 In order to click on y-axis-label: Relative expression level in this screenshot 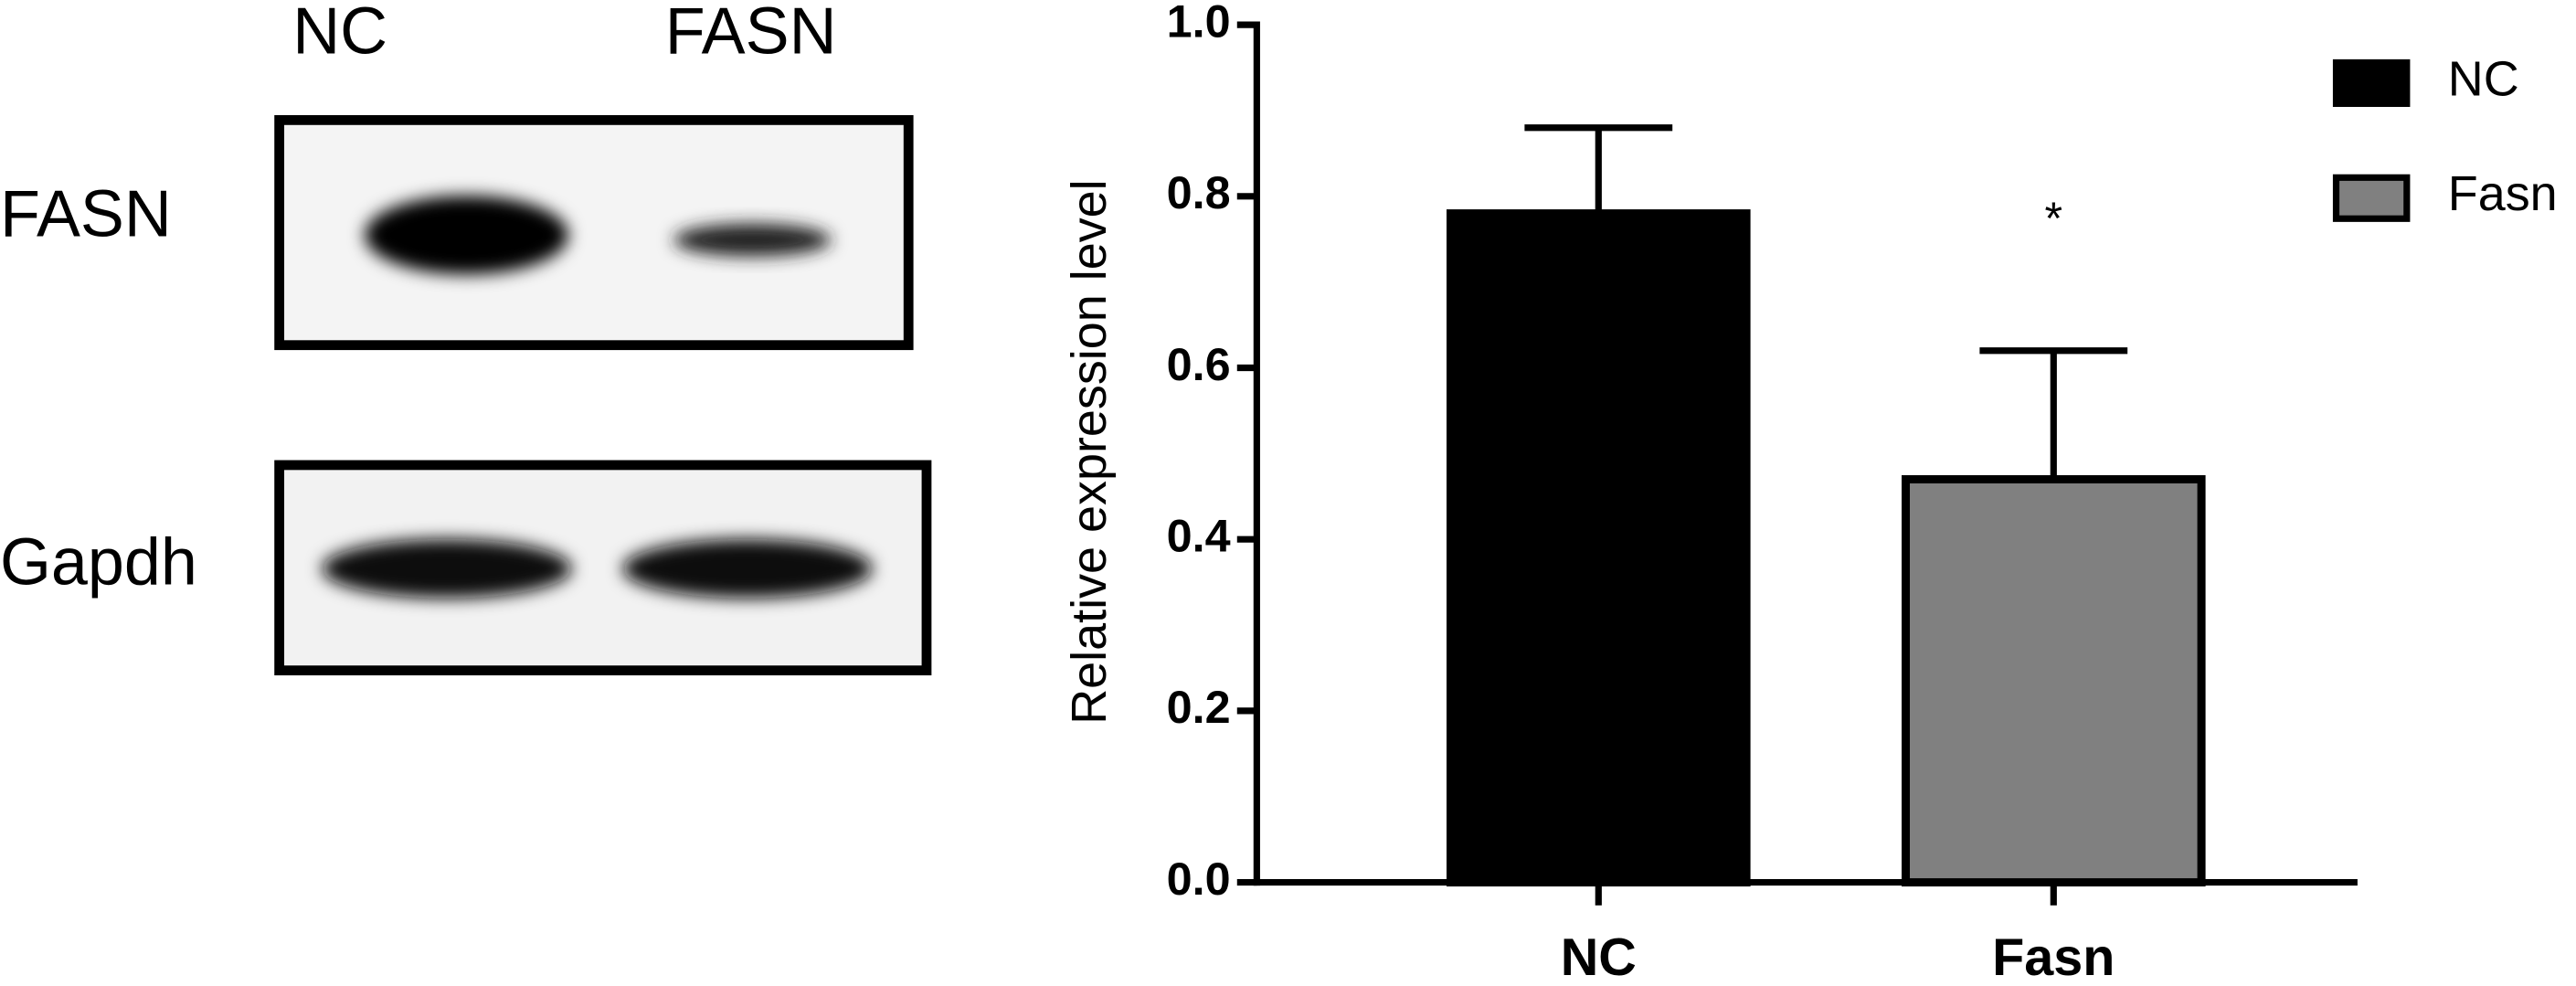, I will do `click(1089, 451)`.